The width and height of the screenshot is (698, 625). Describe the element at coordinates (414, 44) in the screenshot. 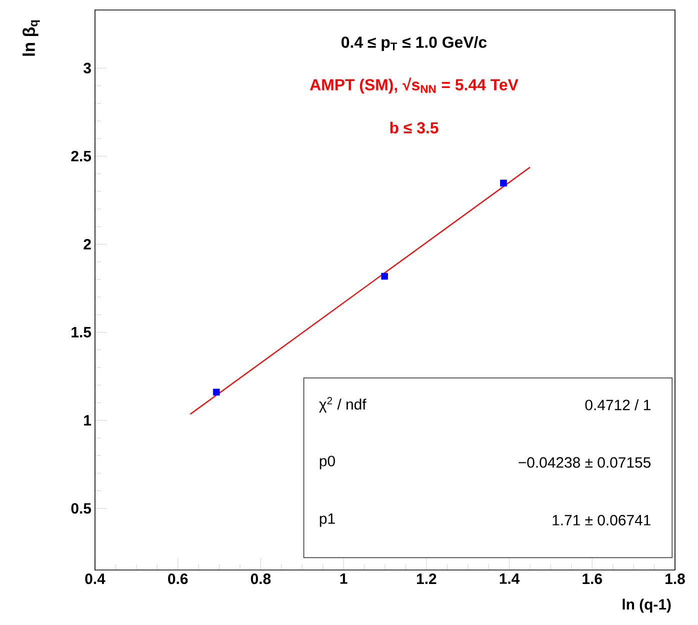

I see `text: 0.4 ≤ p$_{T}$ ≤ 1.0 GeV/c` at that location.